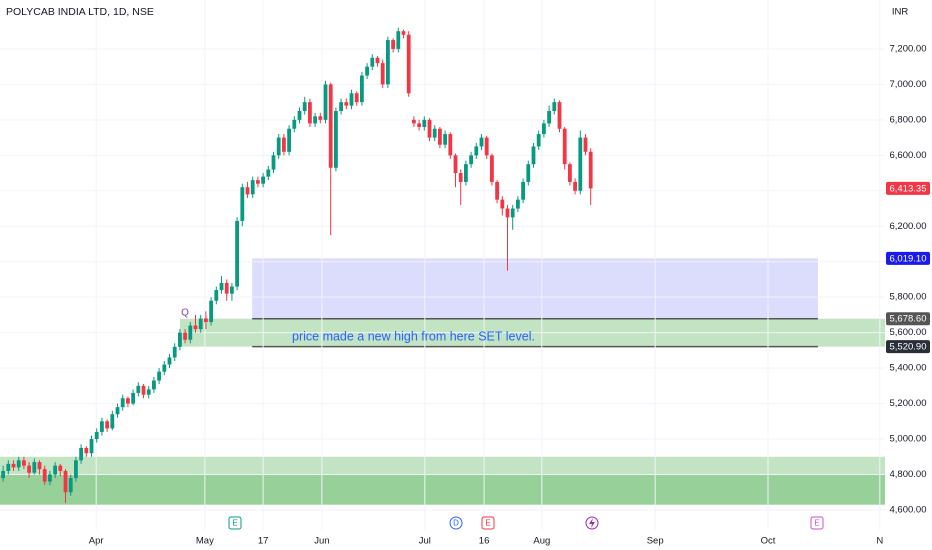 This screenshot has width=932, height=550. Describe the element at coordinates (541, 541) in the screenshot. I see `x-tick-label: Aug` at that location.